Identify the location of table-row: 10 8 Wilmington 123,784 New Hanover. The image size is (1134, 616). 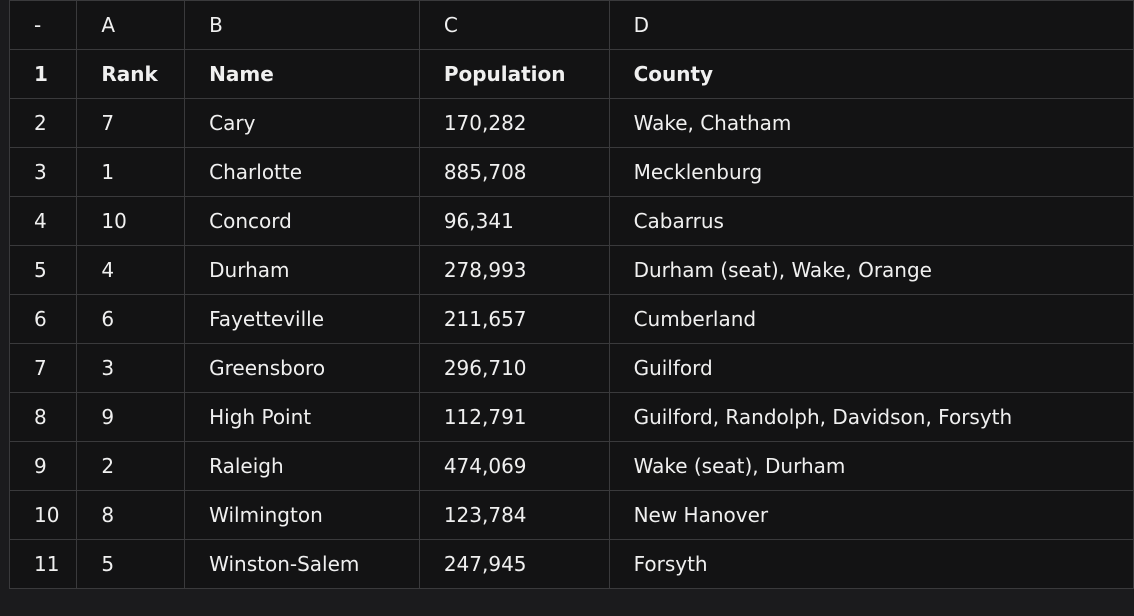
(571, 515).